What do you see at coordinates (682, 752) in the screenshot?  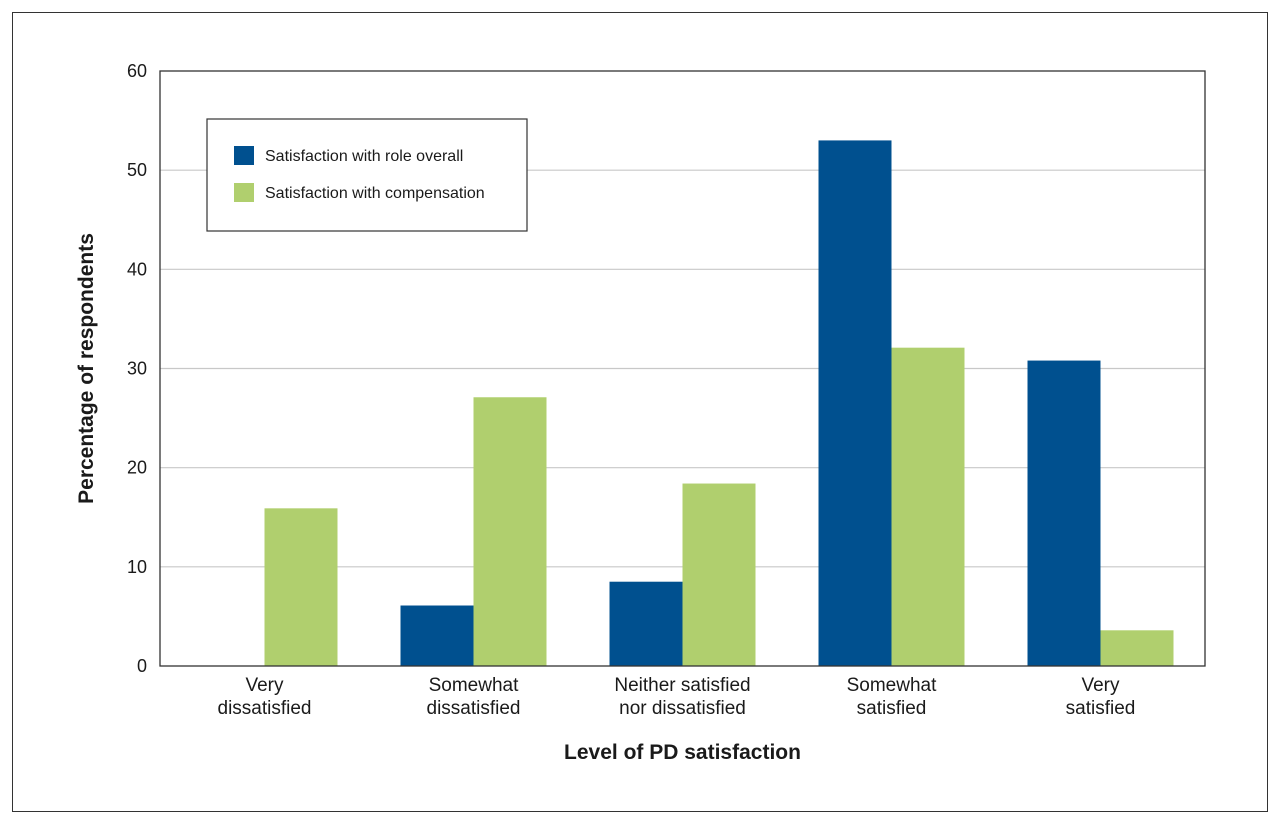 I see `x-axis-title: Level of PD satisfaction` at bounding box center [682, 752].